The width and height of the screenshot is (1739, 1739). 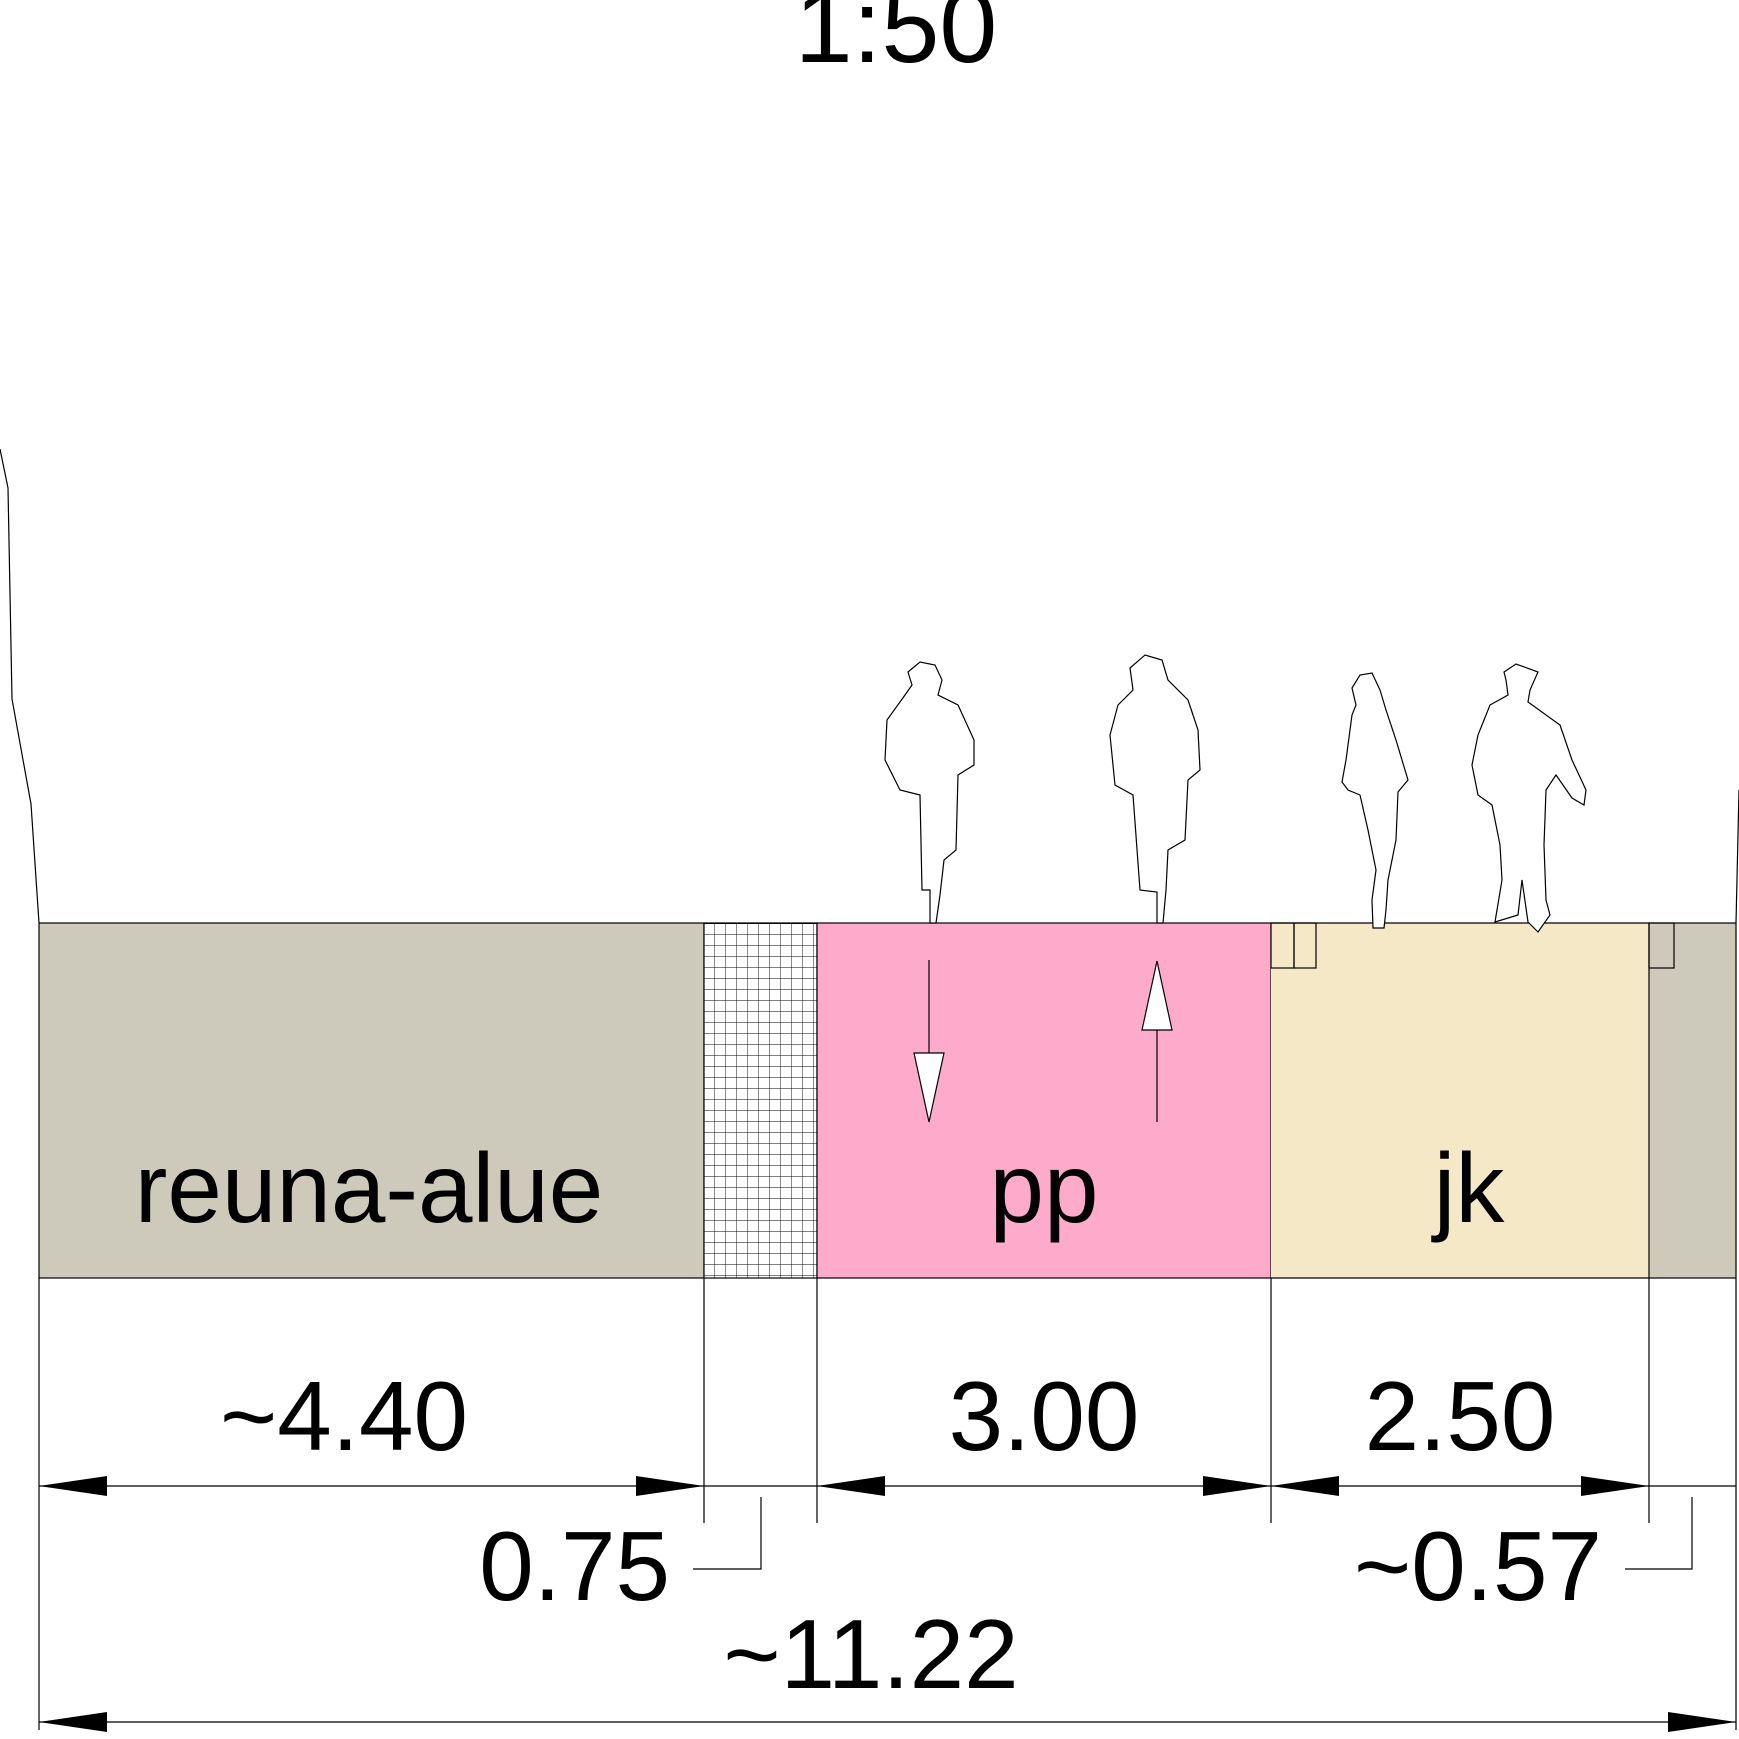 I want to click on dimension-label: ~11.22, so click(x=870, y=1654).